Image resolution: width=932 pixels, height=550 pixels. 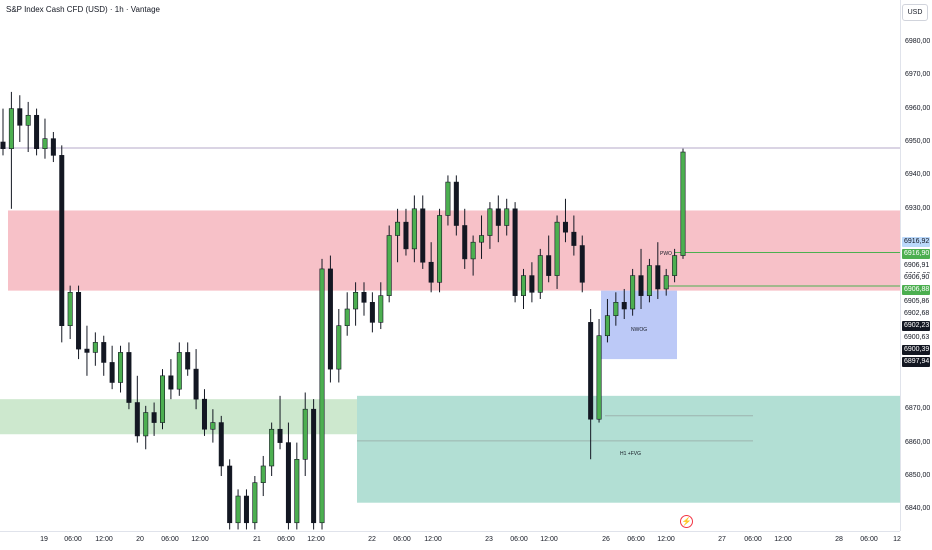 I want to click on price-badge: 6906,90, so click(x=916, y=278).